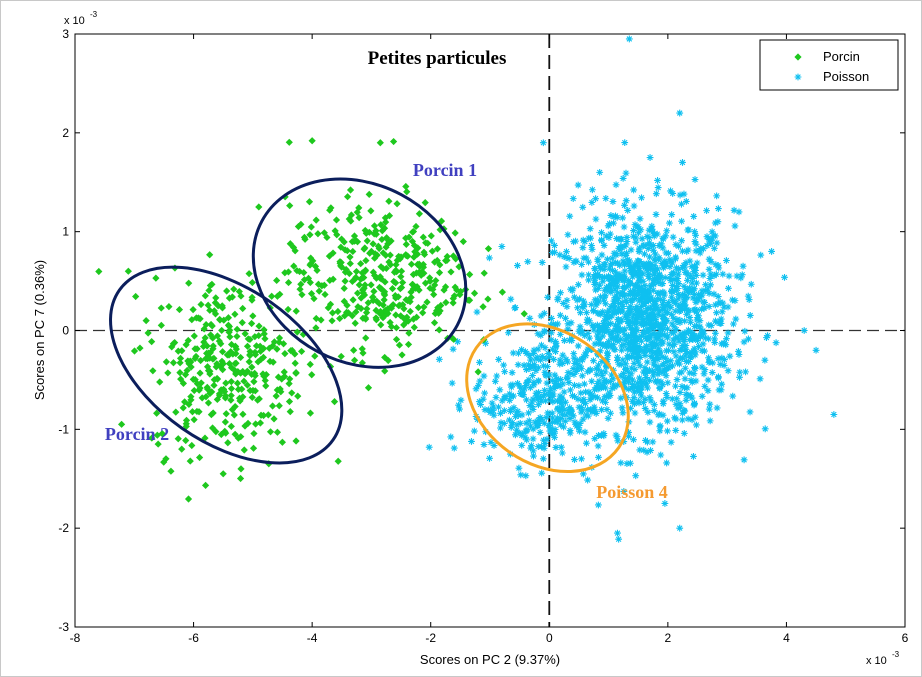 The width and height of the screenshot is (922, 677). What do you see at coordinates (798, 57) in the screenshot?
I see `legend-marker-porcin-shape` at bounding box center [798, 57].